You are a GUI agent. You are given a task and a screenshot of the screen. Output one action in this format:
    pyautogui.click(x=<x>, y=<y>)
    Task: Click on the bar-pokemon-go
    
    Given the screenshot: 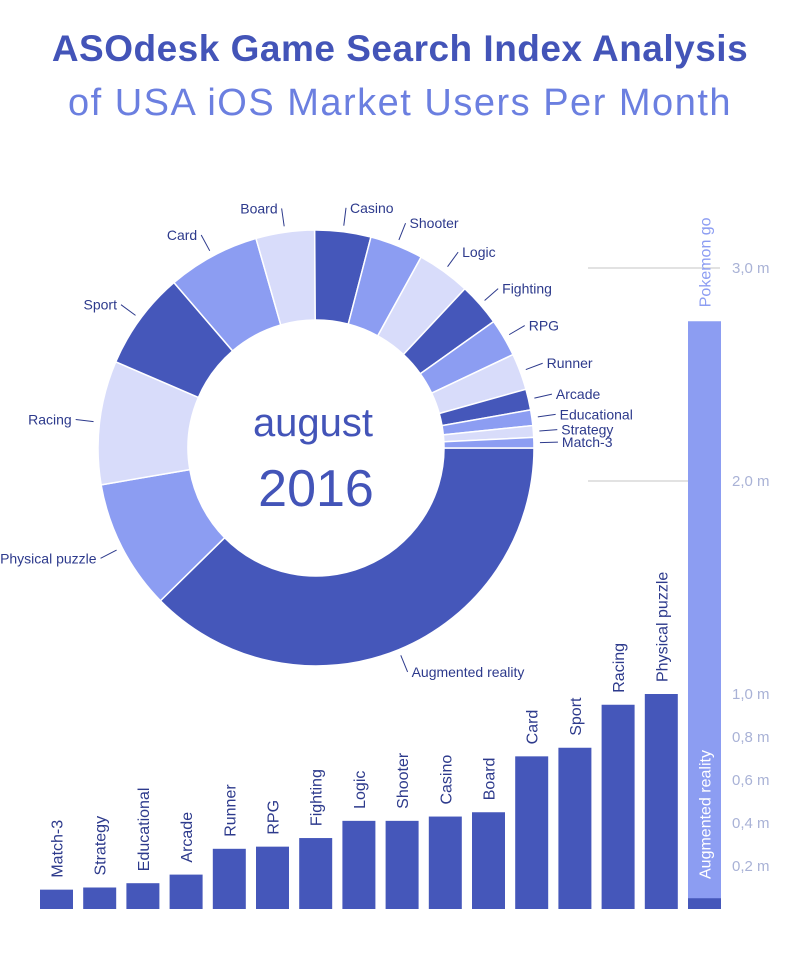 What is the action you would take?
    pyautogui.click(x=704, y=615)
    